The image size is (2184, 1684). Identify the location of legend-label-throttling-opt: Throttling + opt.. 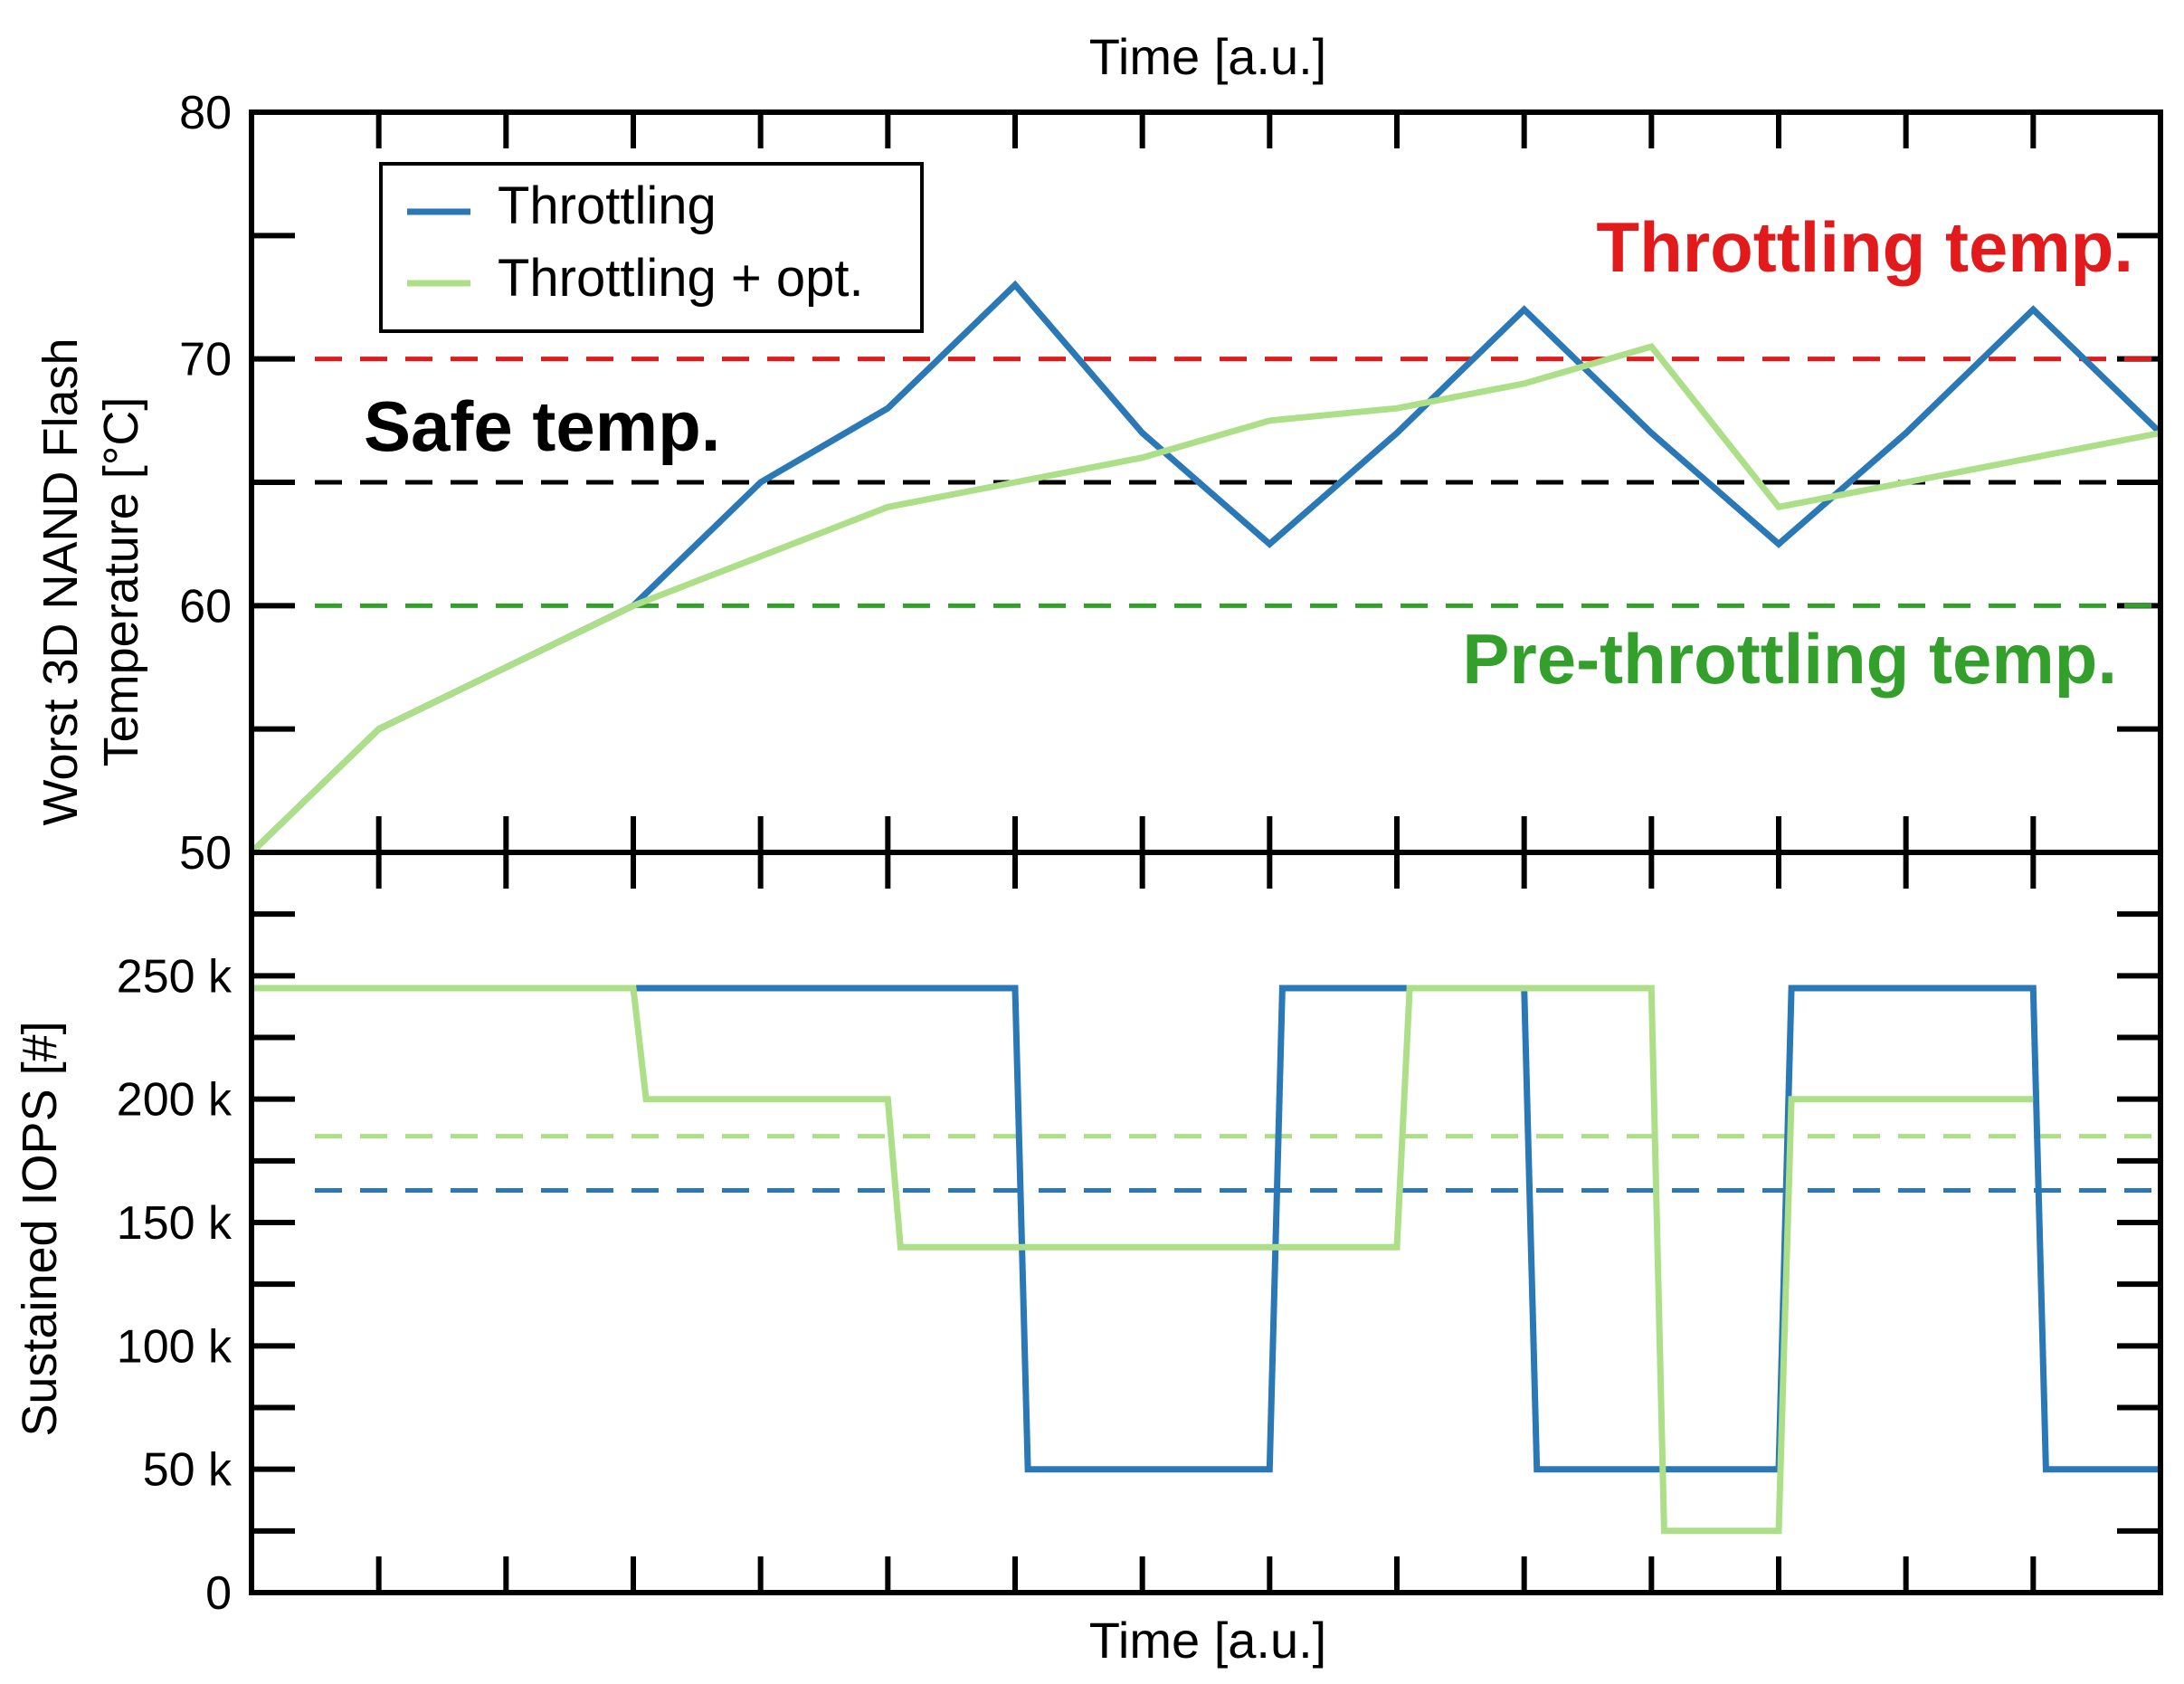
(681, 278).